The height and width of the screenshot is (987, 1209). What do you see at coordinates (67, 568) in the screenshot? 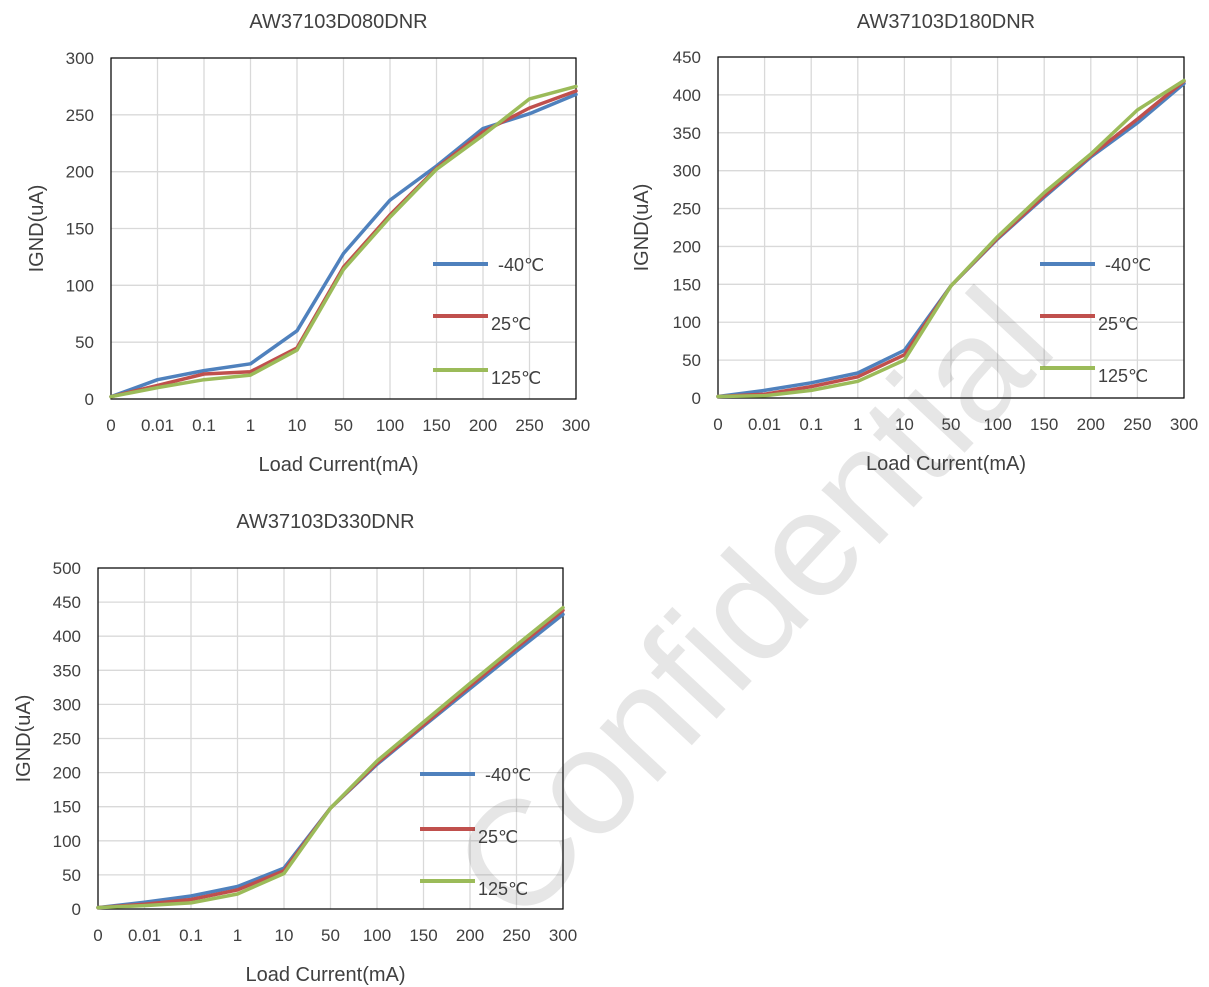
I see `y-tick-label: 500` at bounding box center [67, 568].